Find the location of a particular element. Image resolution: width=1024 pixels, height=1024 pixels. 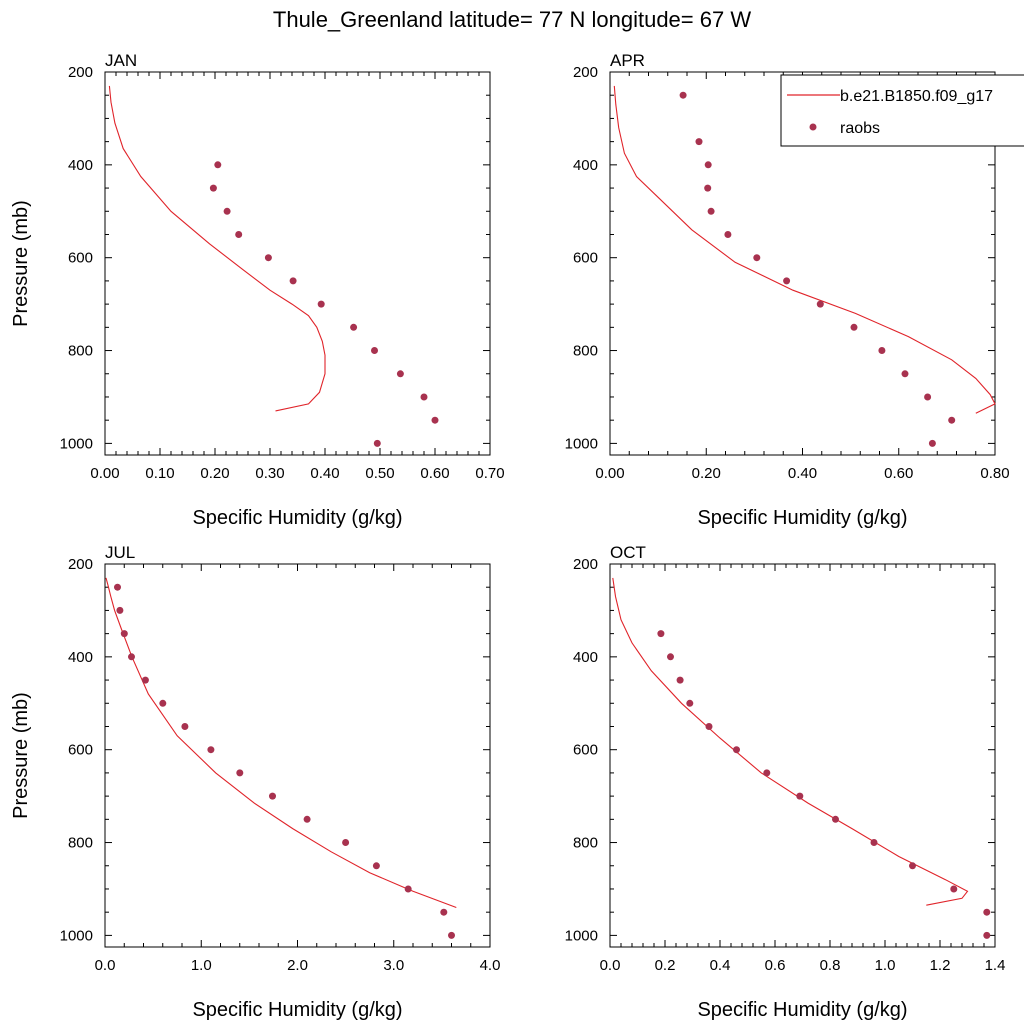

x-tick-label: 0.4 is located at coordinates (720, 965).